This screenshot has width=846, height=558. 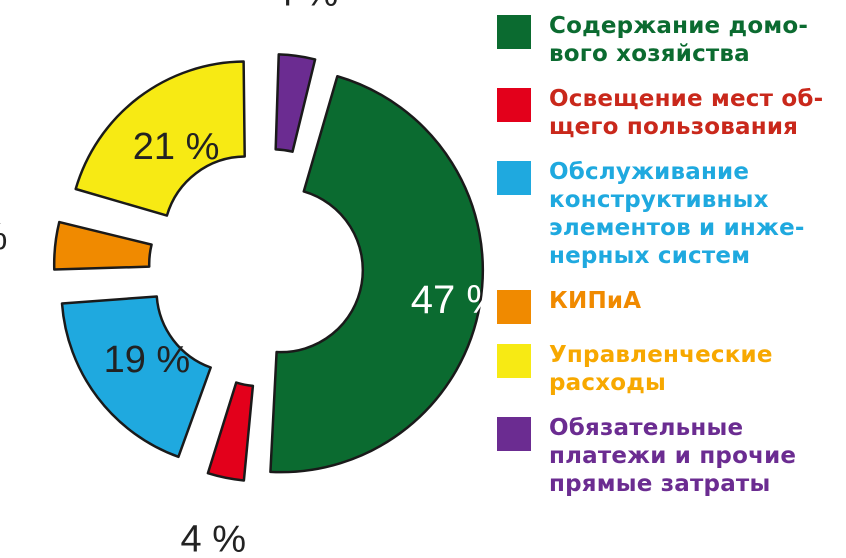 I want to click on legend-item: КИПиА, so click(x=669, y=305).